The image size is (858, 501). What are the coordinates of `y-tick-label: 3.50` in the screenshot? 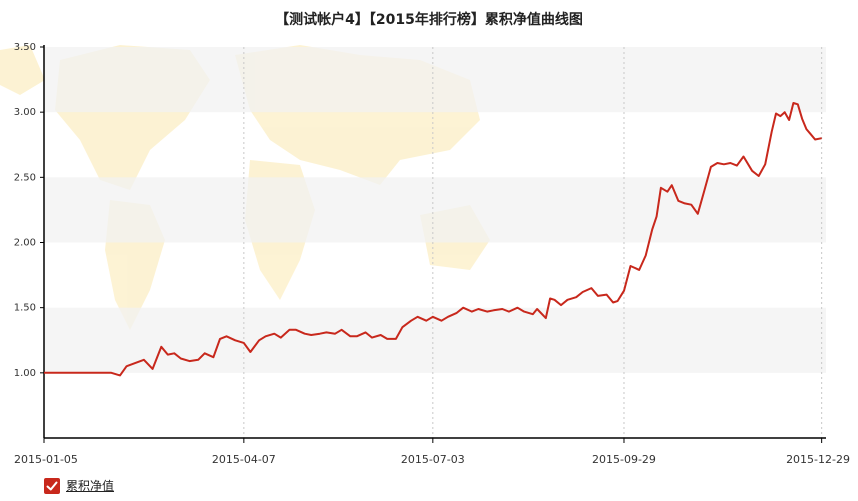 It's located at (25, 47).